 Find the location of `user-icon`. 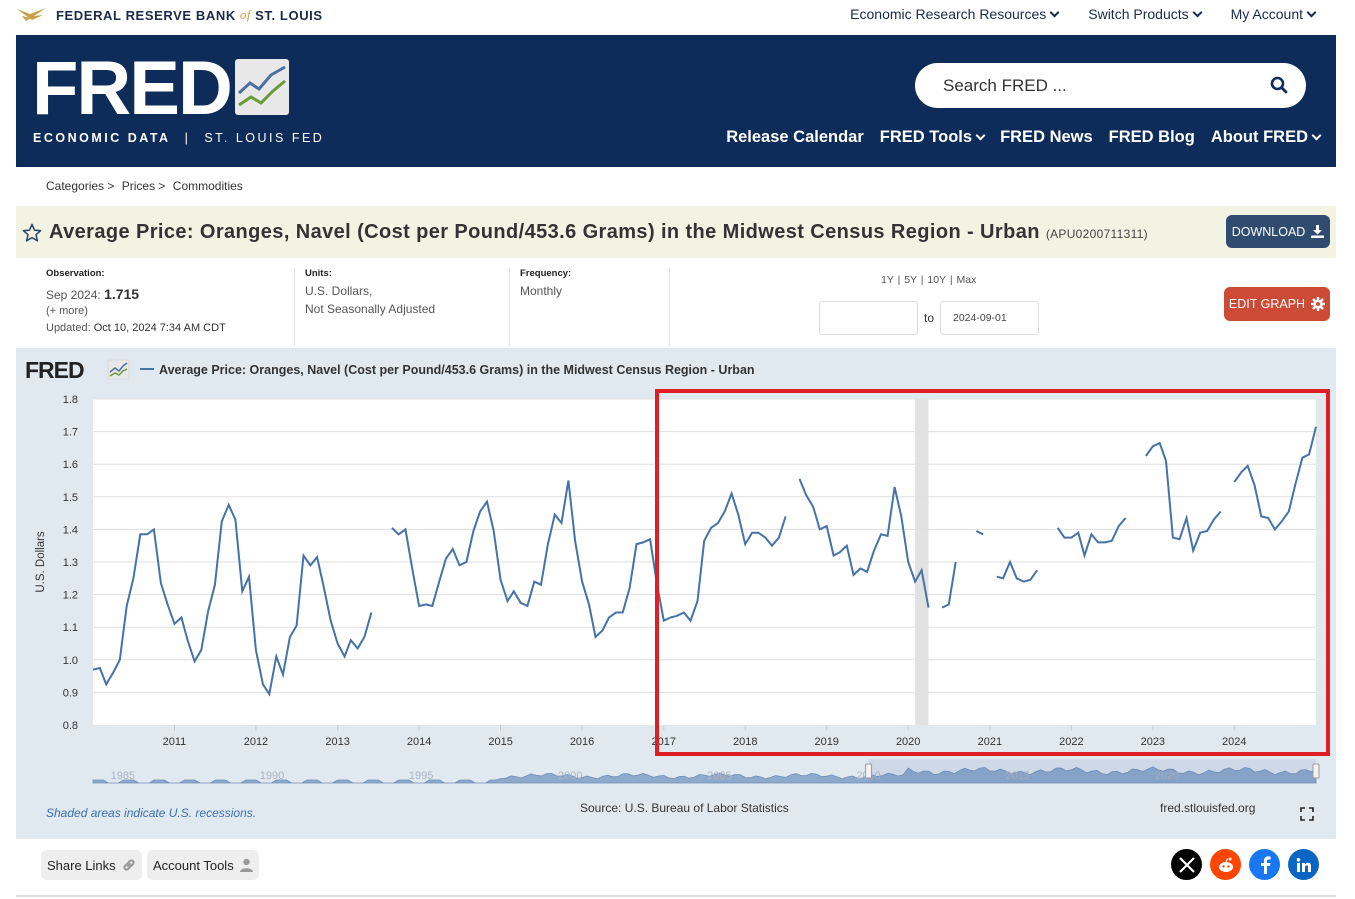

user-icon is located at coordinates (246, 865).